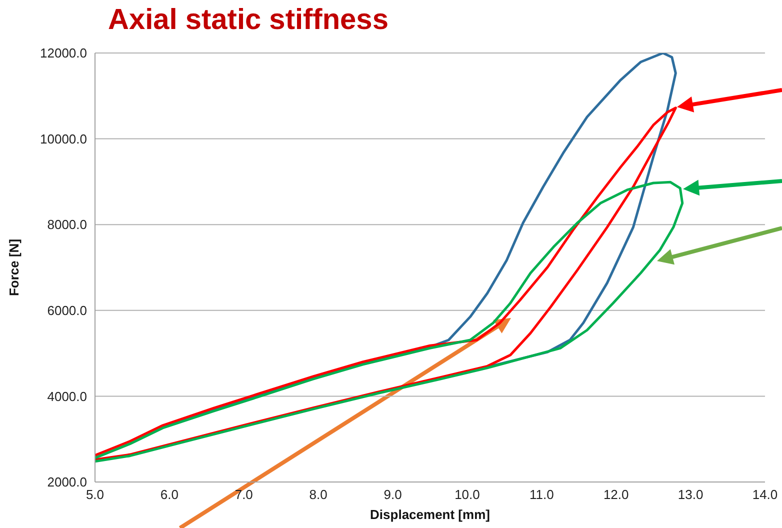 This screenshot has width=782, height=528. Describe the element at coordinates (248, 20) in the screenshot. I see `chart-title: Axial static stiffness` at that location.